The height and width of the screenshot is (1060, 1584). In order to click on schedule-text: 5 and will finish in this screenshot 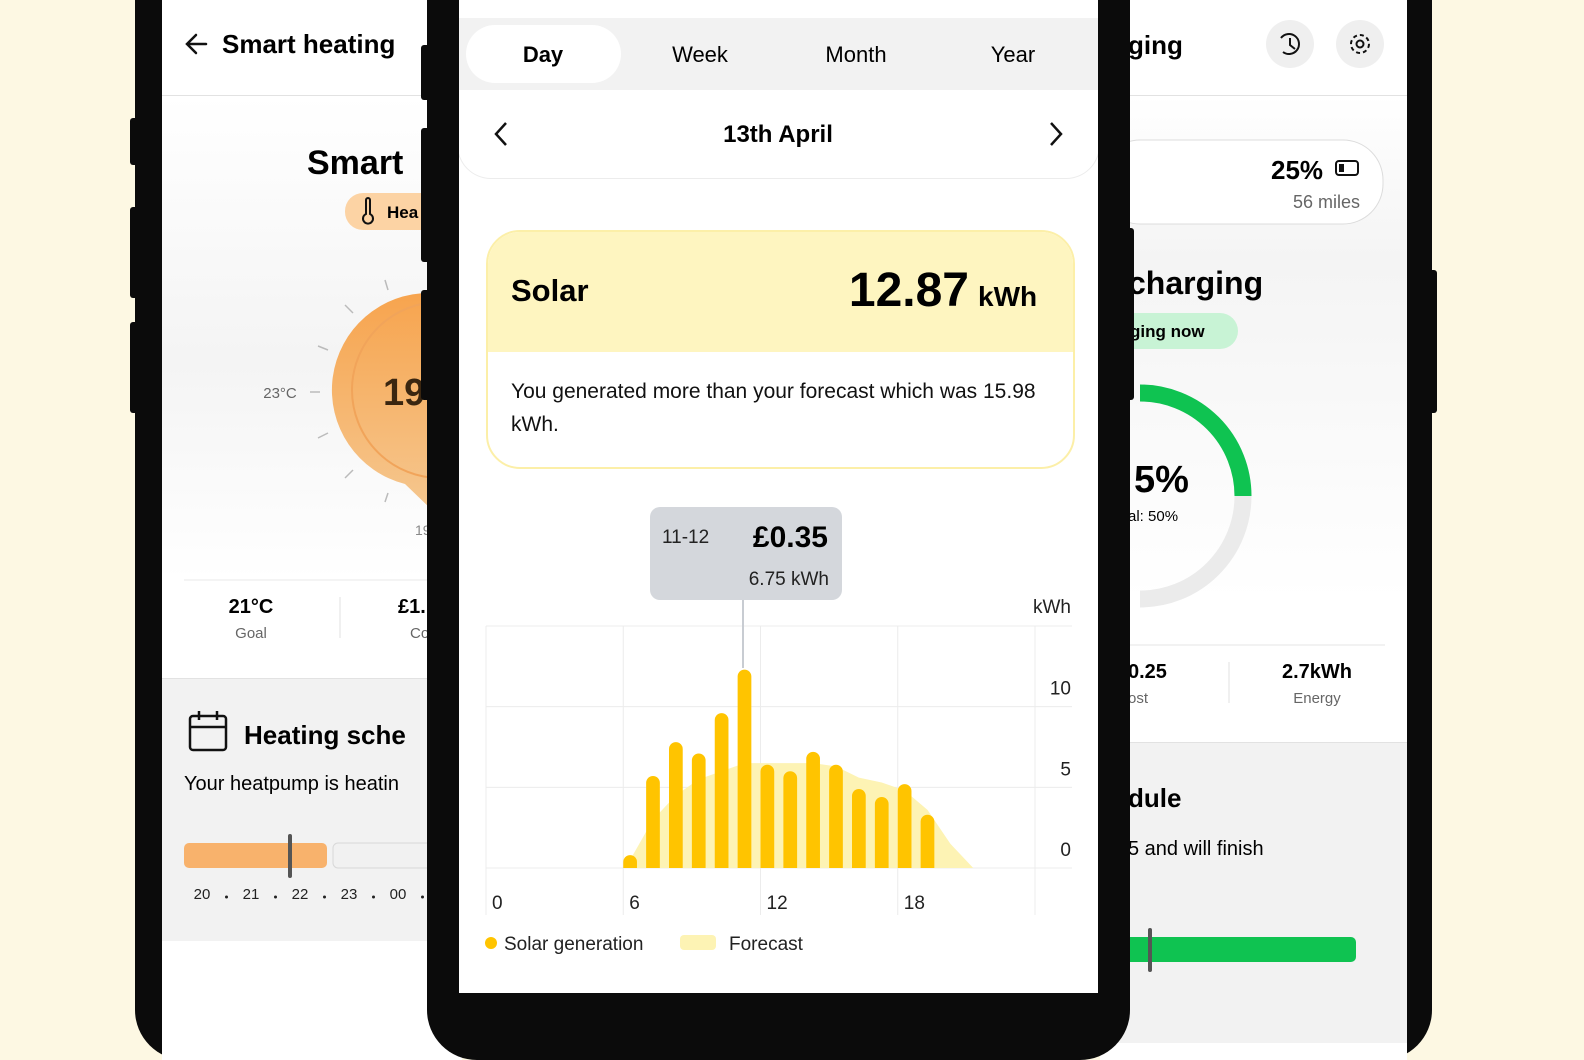, I will do `click(1196, 849)`.